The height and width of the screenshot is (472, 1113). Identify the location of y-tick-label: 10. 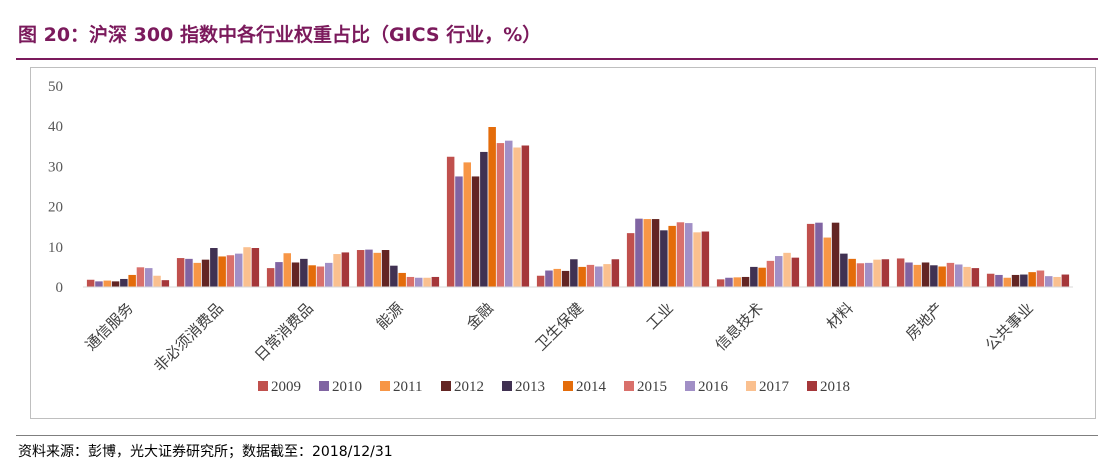
(55, 248).